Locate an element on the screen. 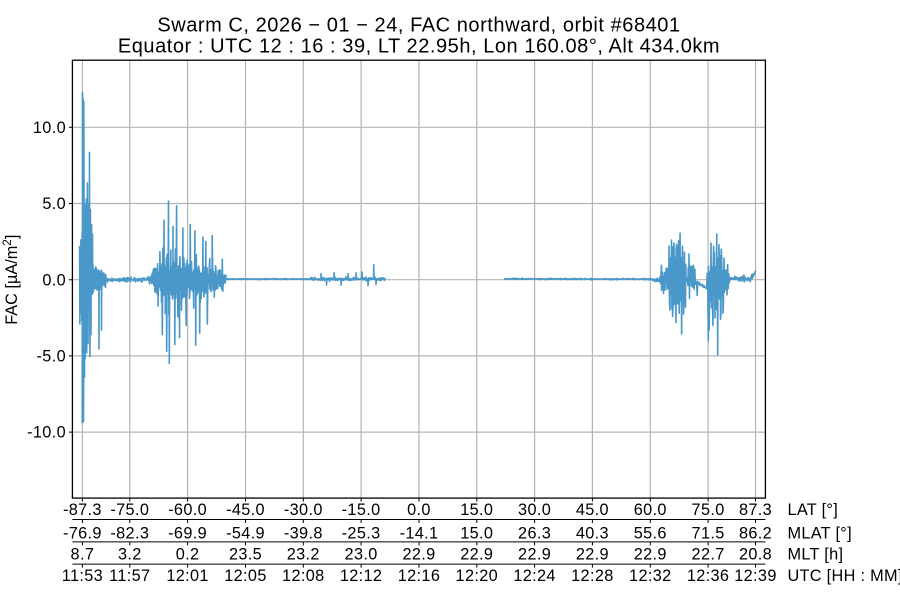 This screenshot has width=900, height=605. svg-text: -87.3 is located at coordinates (82, 510).